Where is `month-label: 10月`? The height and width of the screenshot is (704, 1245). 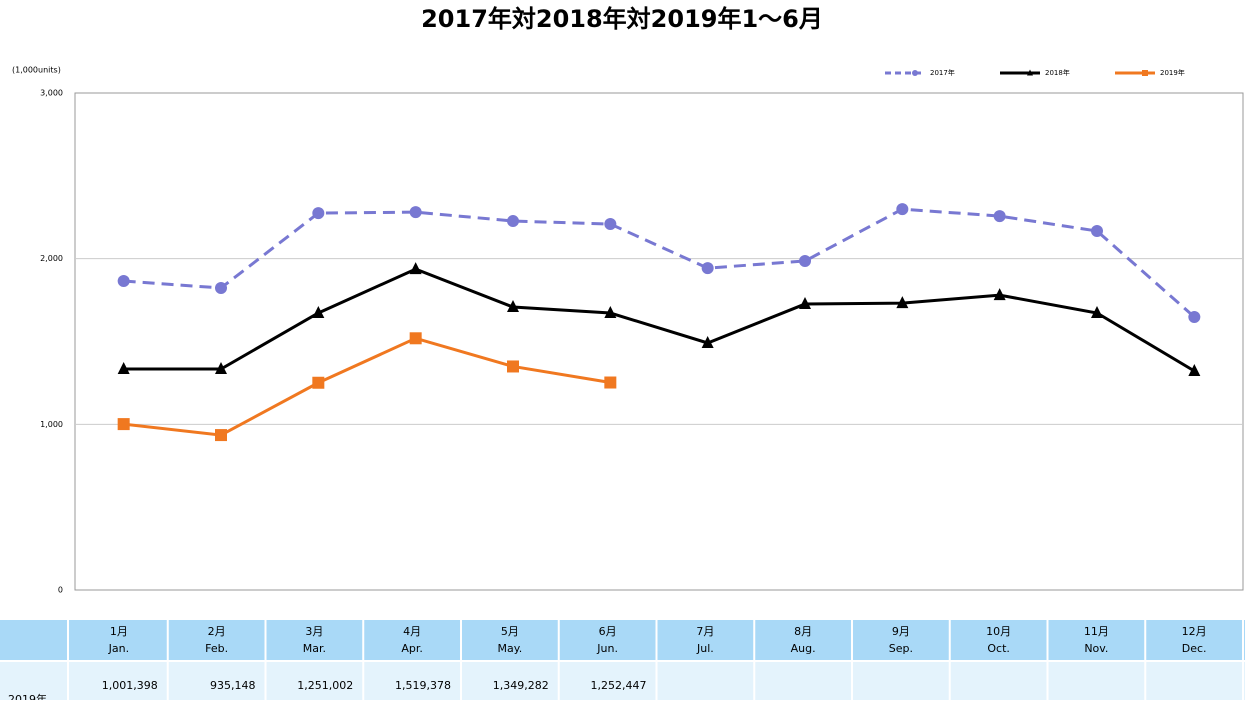 month-label: 10月 is located at coordinates (998, 631).